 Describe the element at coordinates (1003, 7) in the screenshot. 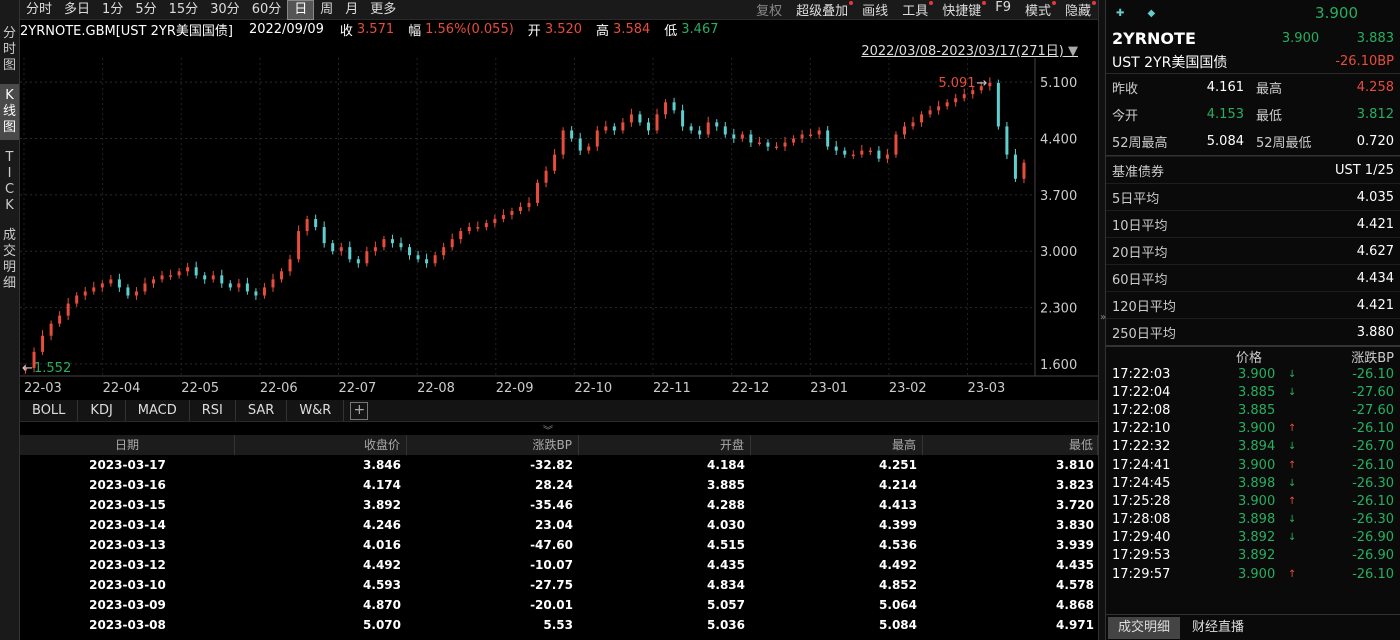

I see `tool-5: F9` at that location.